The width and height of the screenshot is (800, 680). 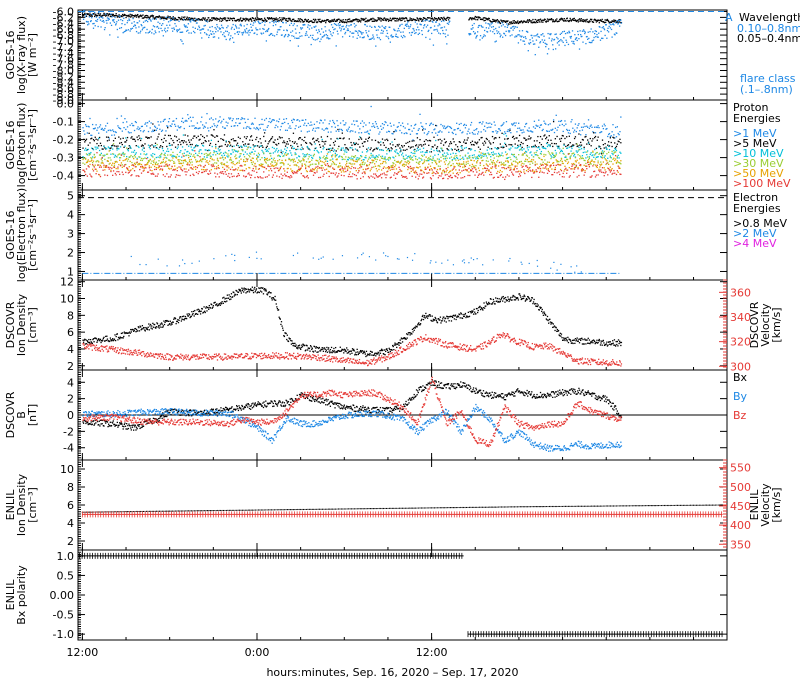 I want to click on legend-note: (.1–.8nm), so click(x=766, y=89).